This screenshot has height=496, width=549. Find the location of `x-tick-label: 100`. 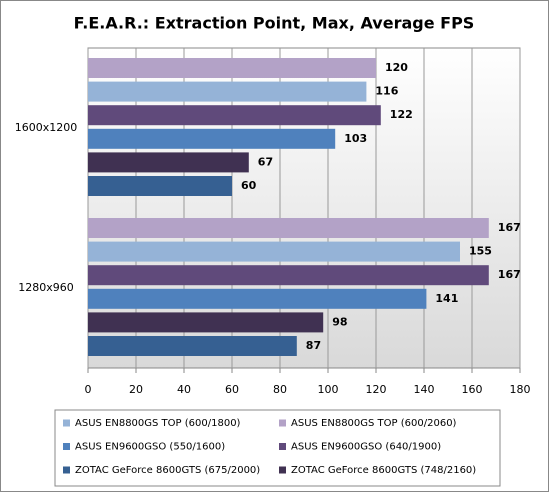

x-tick-label: 100 is located at coordinates (328, 389).